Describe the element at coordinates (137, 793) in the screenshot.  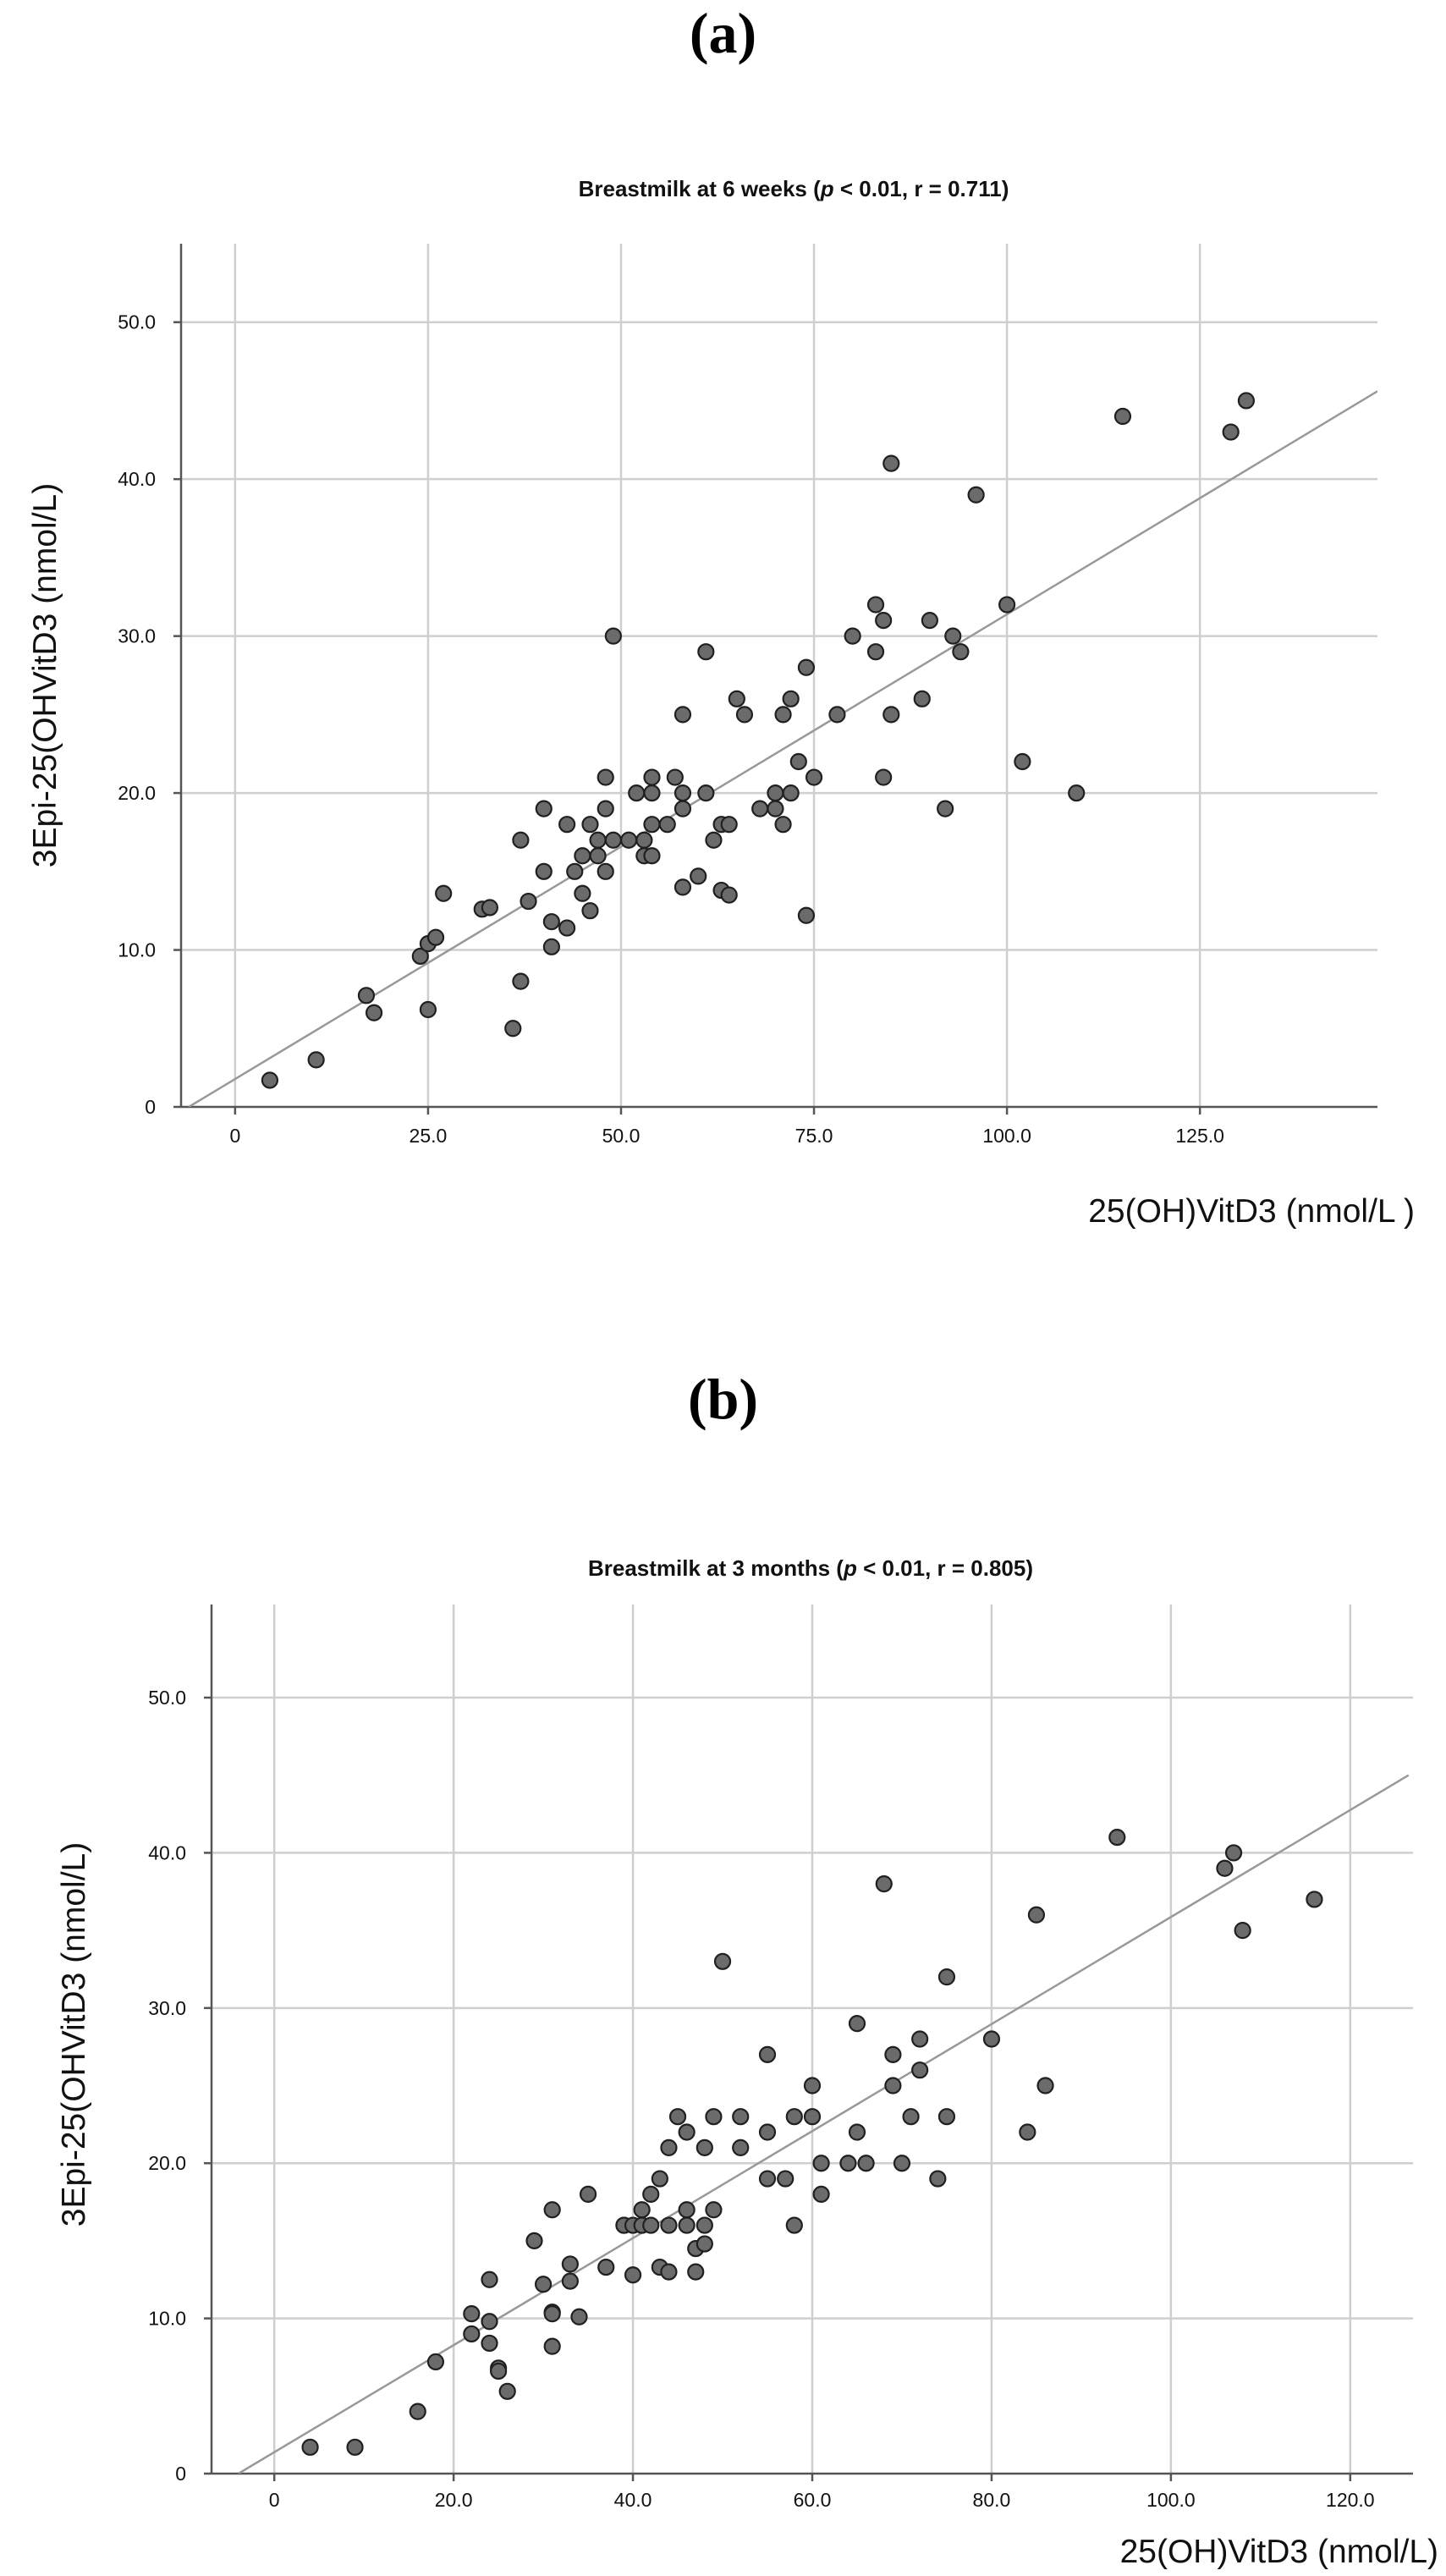
I see `y-tick-label: 20.0` at that location.